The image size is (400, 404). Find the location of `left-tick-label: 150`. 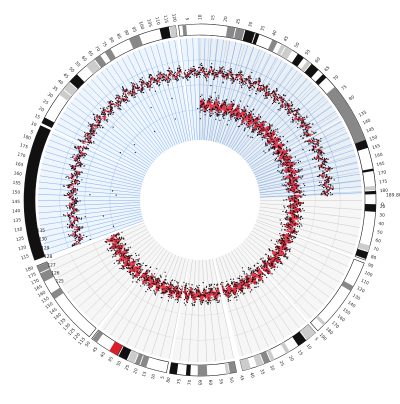

left-tick-label: 150 is located at coordinates (16, 192).